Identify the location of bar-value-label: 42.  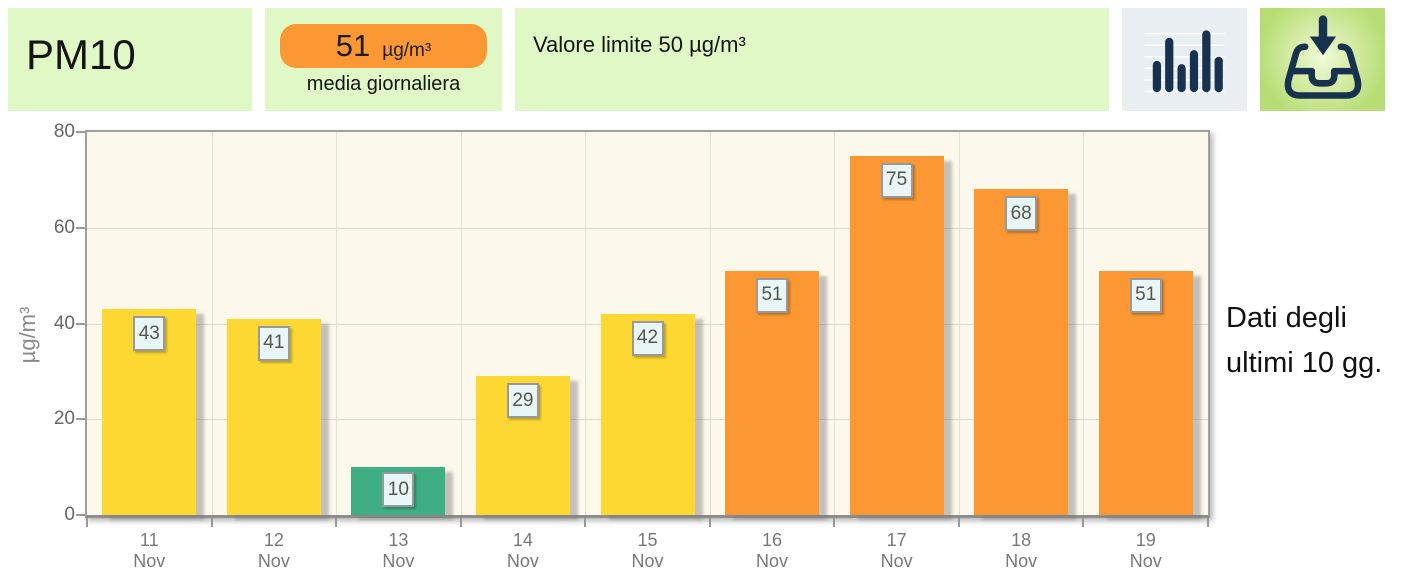
(647, 338).